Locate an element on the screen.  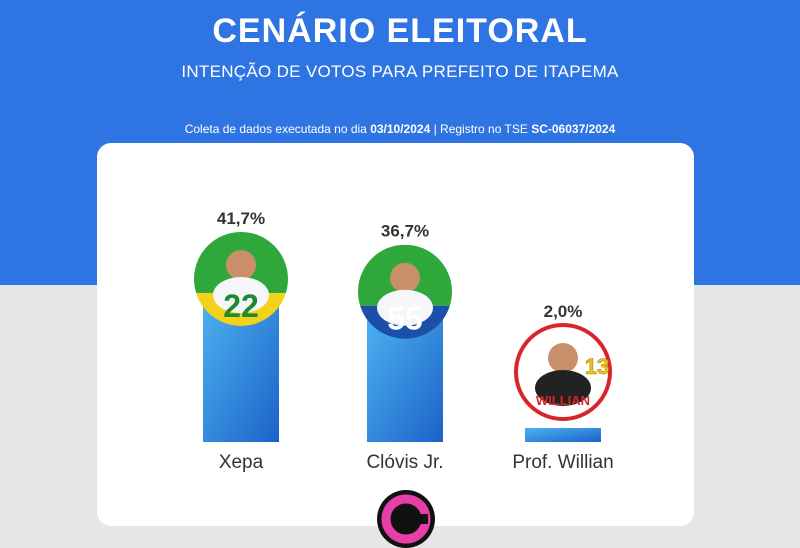
meta-date: 03/10/2024 is located at coordinates (400, 129).